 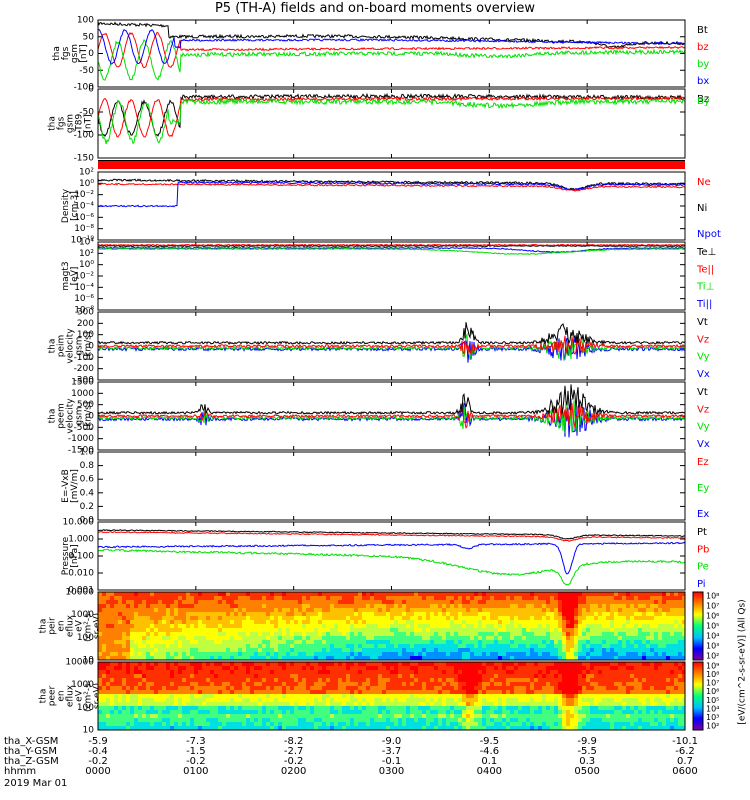 I want to click on y-tick-label: -100, so click(x=84, y=136).